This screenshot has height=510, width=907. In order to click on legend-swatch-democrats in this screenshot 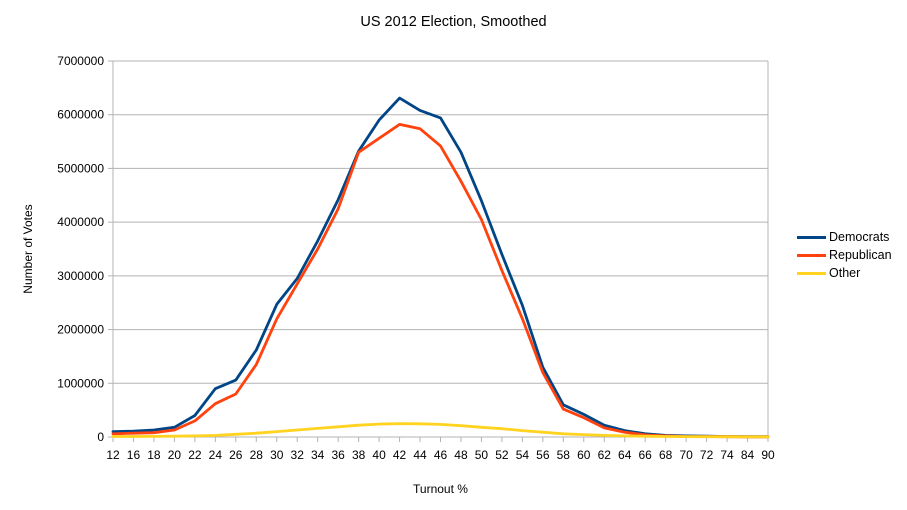, I will do `click(811, 237)`.